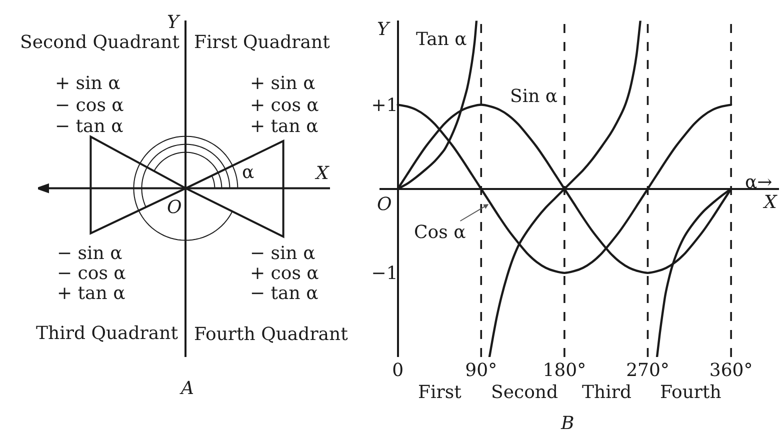 The width and height of the screenshot is (782, 432). I want to click on text: A, so click(186, 388).